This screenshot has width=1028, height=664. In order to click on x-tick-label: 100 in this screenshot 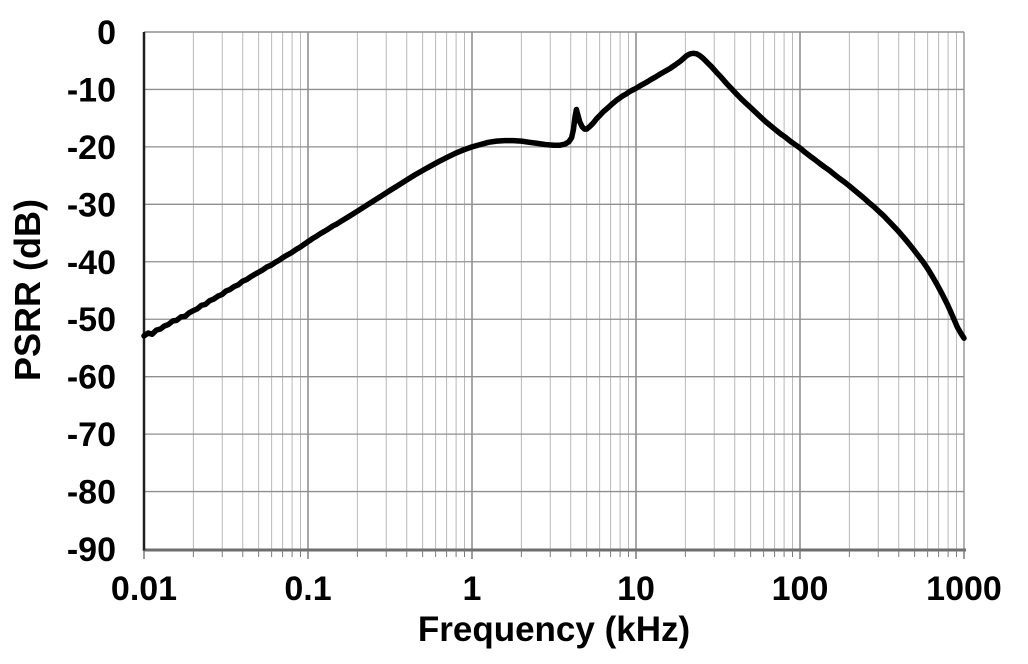, I will do `click(800, 589)`.